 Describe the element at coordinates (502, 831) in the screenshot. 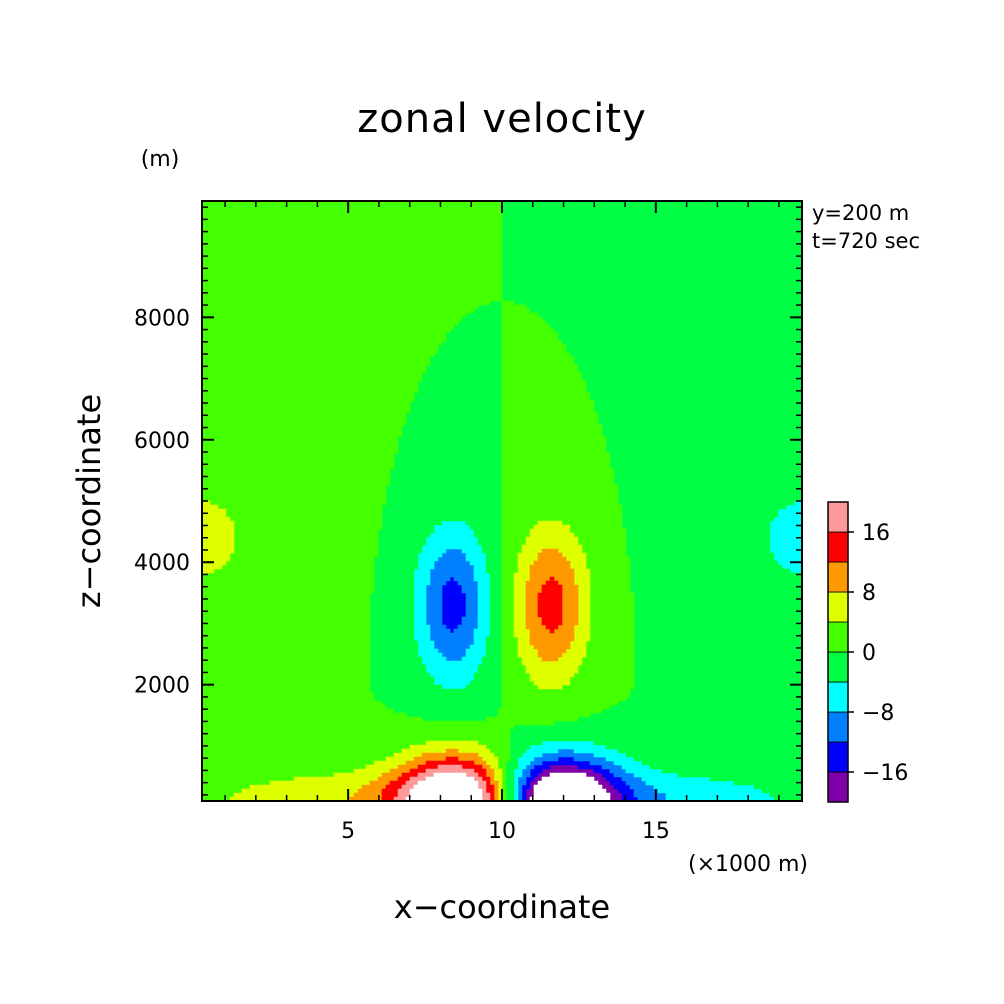

I see `x-tick-label: 10` at that location.